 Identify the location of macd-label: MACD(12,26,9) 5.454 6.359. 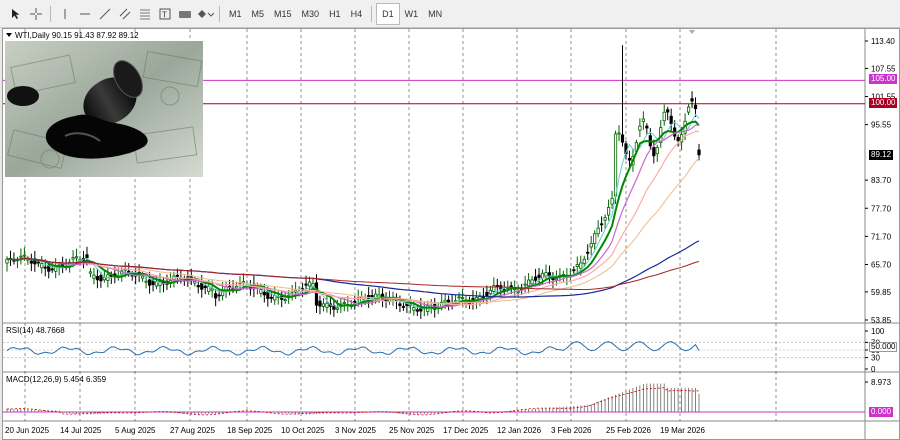
(56, 379).